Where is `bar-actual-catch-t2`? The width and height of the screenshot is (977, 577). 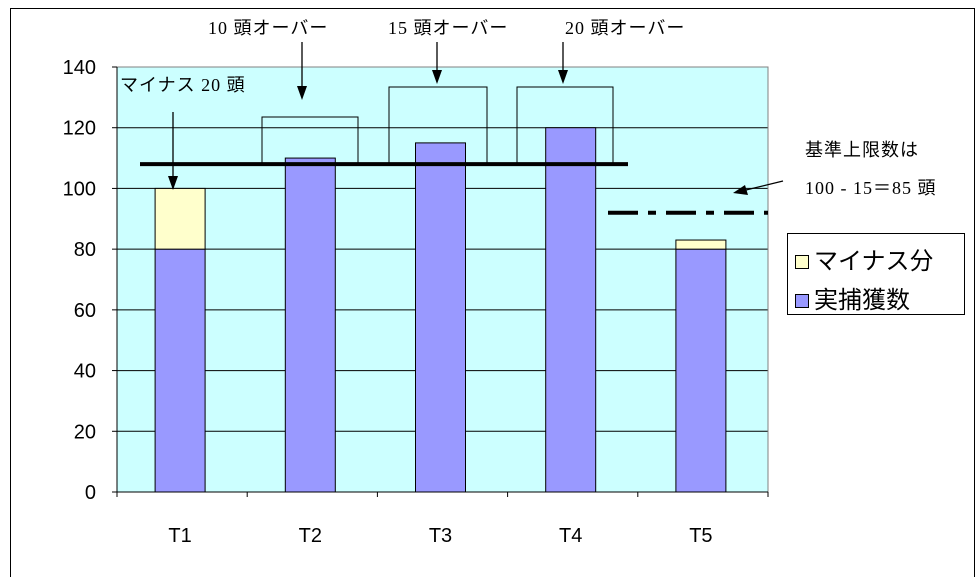
bar-actual-catch-t2 is located at coordinates (310, 325).